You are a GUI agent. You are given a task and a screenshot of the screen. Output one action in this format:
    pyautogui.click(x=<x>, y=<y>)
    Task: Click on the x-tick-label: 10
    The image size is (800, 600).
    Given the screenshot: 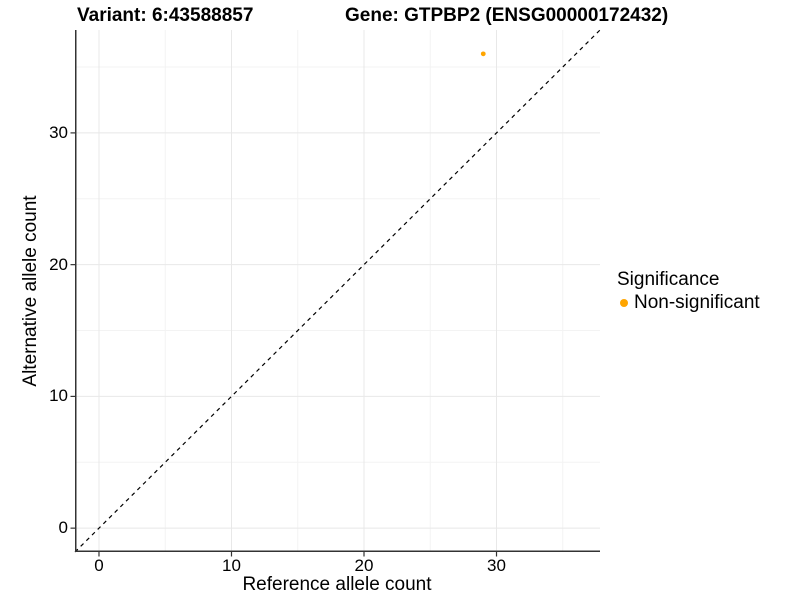 What is the action you would take?
    pyautogui.click(x=231, y=565)
    